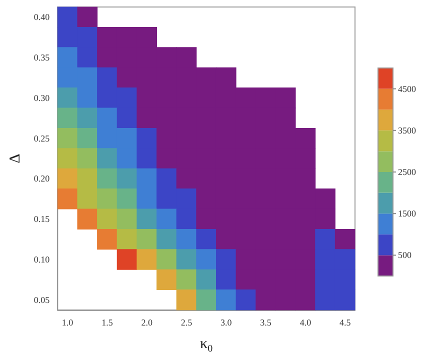 The image size is (422, 359). Describe the element at coordinates (266, 323) in the screenshot. I see `x-tick-label: 3.5` at that location.